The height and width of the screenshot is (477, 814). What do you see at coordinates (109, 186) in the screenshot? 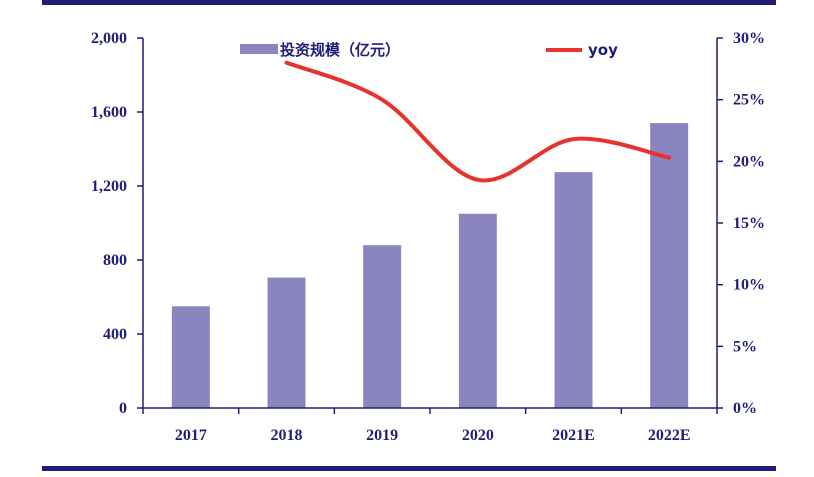
I see `left-tick-label: 1,200` at bounding box center [109, 186].